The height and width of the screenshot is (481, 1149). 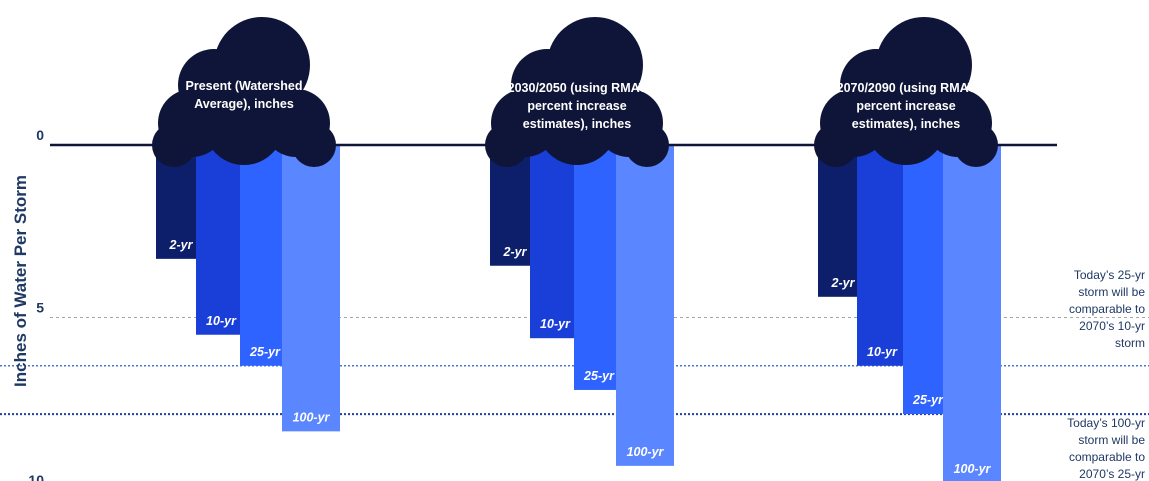 What do you see at coordinates (1106, 423) in the screenshot?
I see `annotation-text: Today’s 100-yr` at bounding box center [1106, 423].